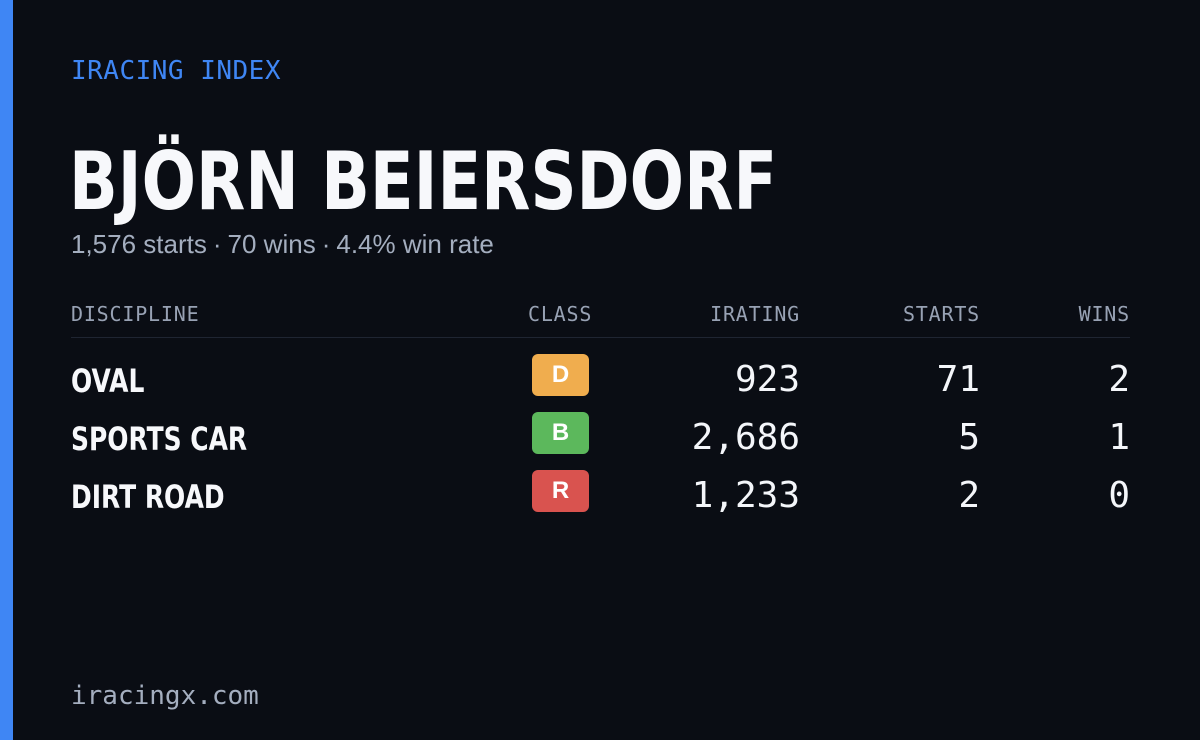  I want to click on table-row-sports-car: SPORTS CAR B 2,686 5 1, so click(600, 427).